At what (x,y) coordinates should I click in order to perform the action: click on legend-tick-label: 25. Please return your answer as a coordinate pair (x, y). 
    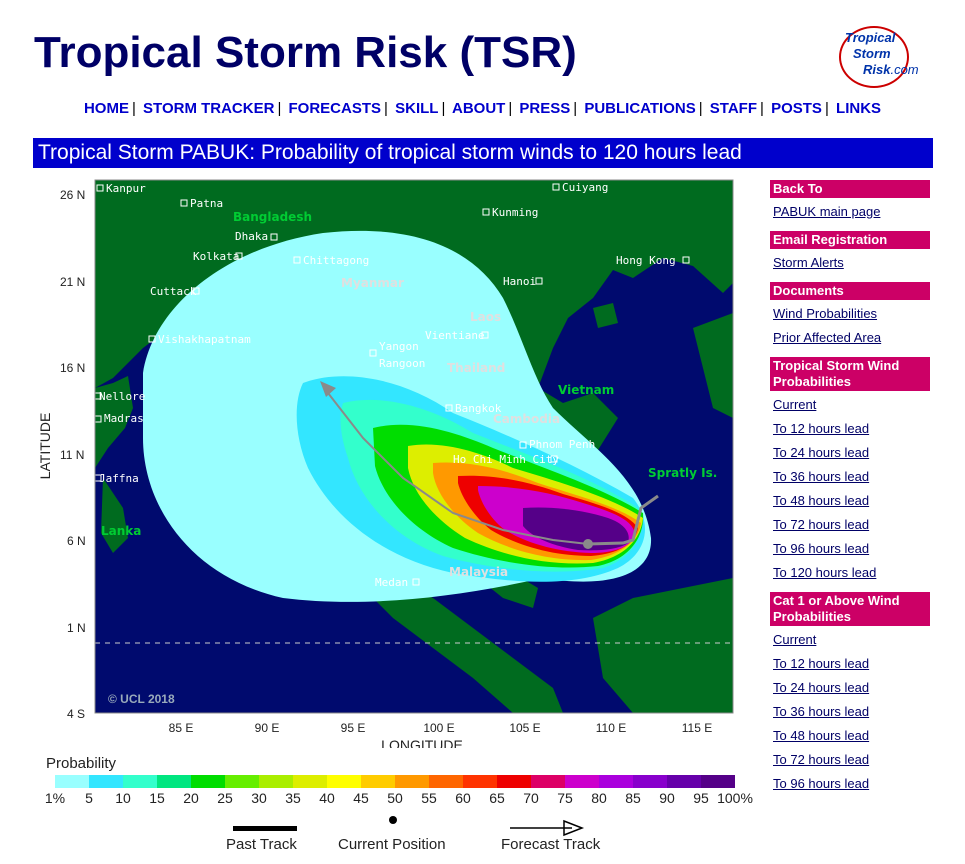
    Looking at the image, I should click on (225, 798).